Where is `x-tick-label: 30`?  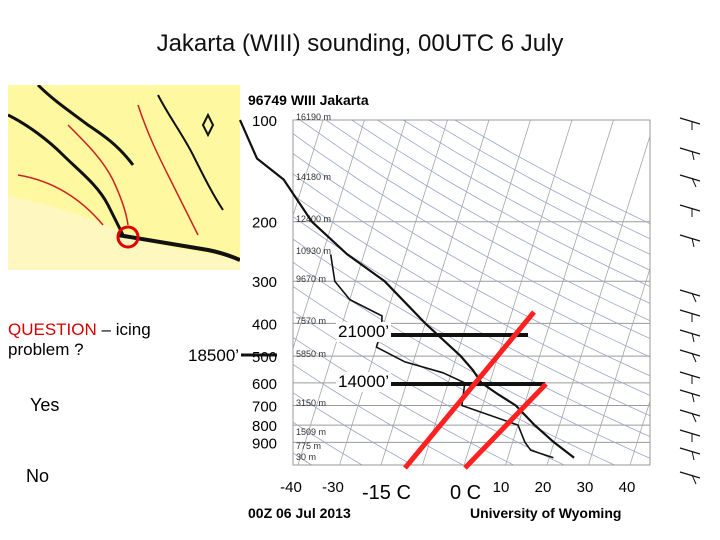 x-tick-label: 30 is located at coordinates (585, 487).